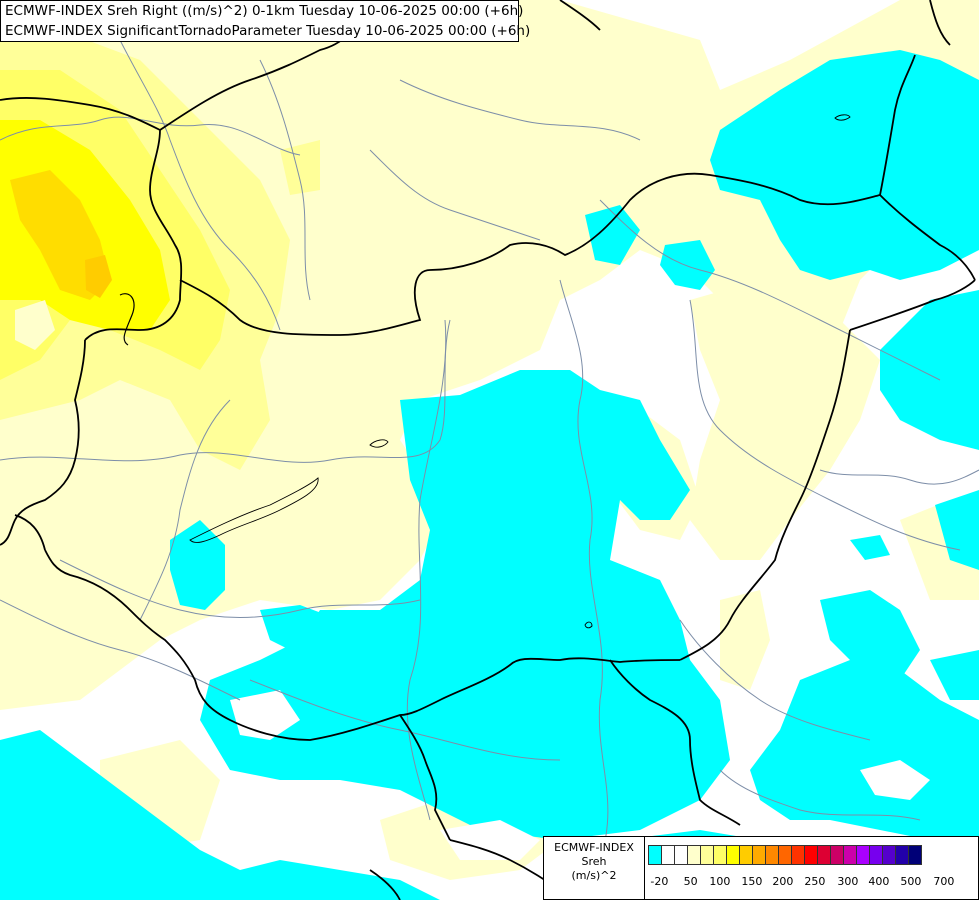 The height and width of the screenshot is (900, 979). What do you see at coordinates (815, 881) in the screenshot?
I see `legend-tick-label: 250` at bounding box center [815, 881].